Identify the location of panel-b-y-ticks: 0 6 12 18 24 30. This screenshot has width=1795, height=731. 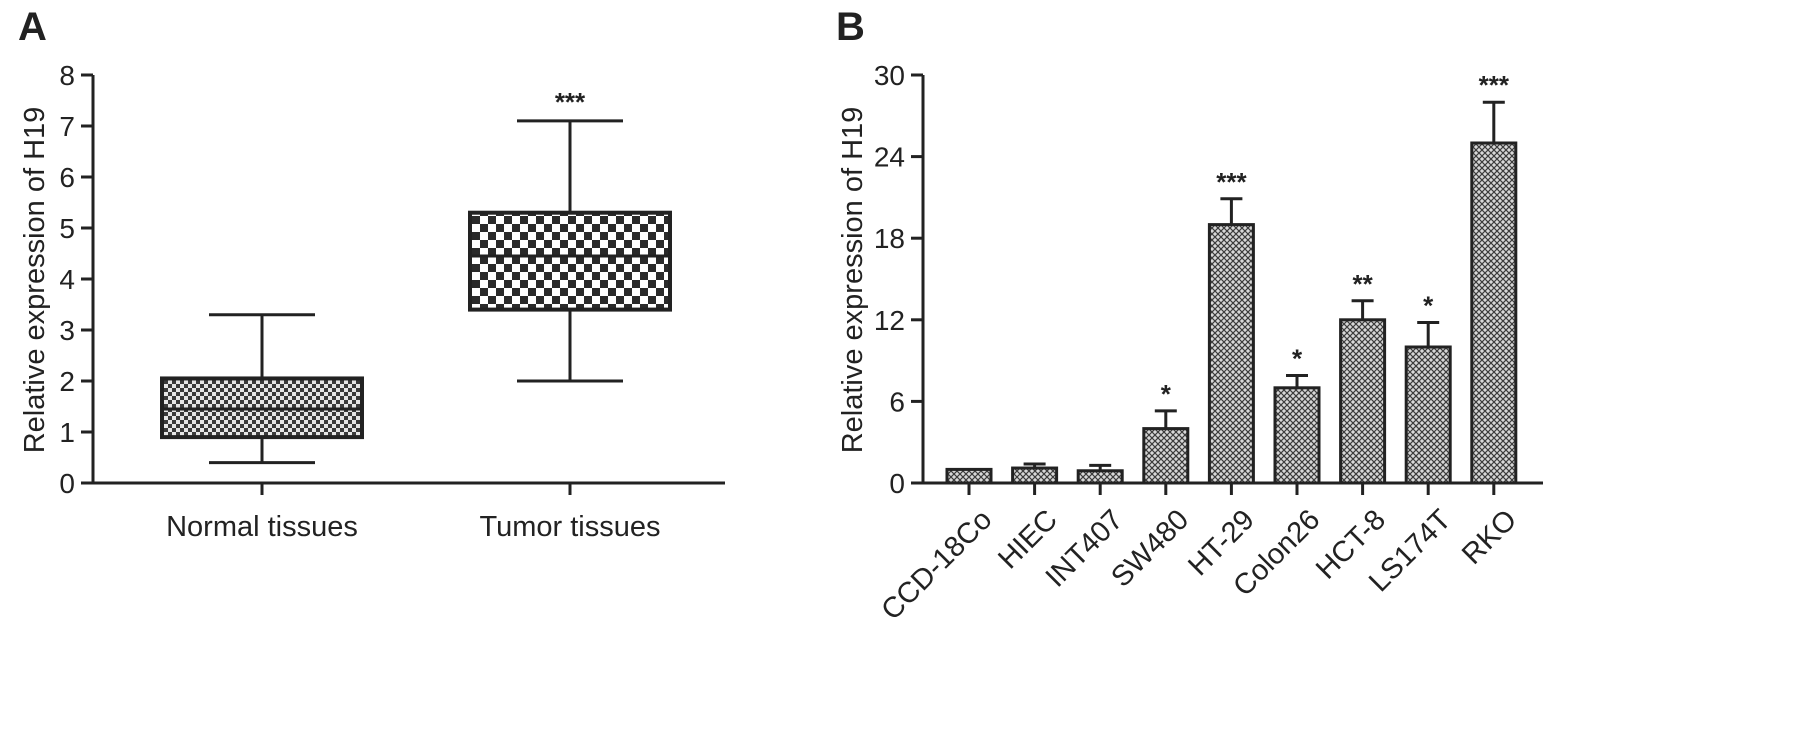
(898, 279).